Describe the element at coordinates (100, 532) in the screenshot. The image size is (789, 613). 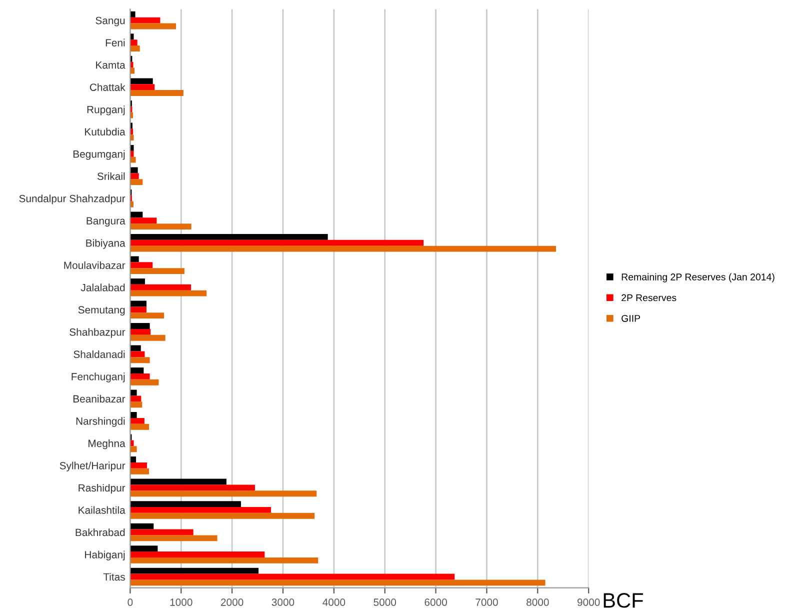
I see `y-tick-label: Bakhrabad` at that location.